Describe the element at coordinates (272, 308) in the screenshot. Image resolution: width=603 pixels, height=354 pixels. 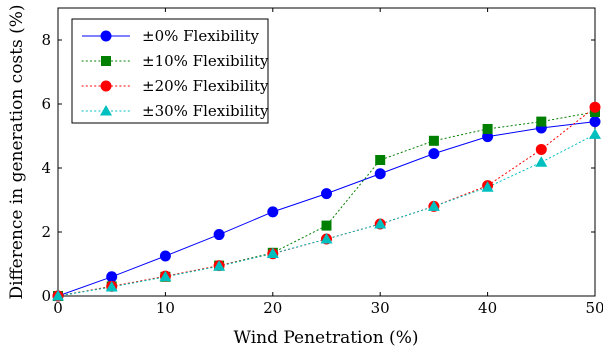
I see `x-tick-label: 20` at that location.